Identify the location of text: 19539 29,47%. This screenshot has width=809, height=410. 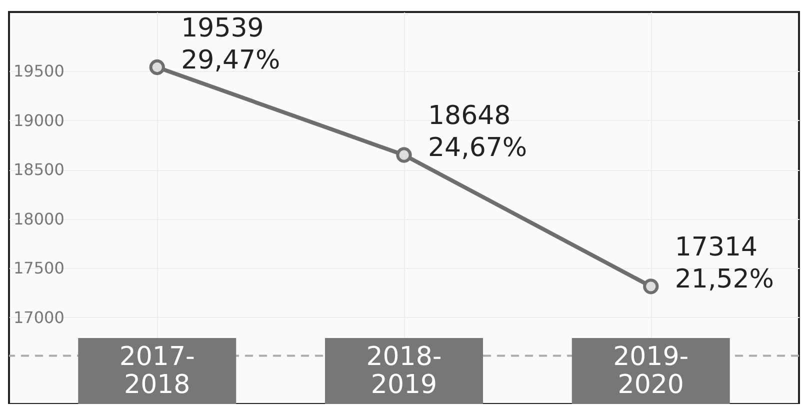
(230, 44).